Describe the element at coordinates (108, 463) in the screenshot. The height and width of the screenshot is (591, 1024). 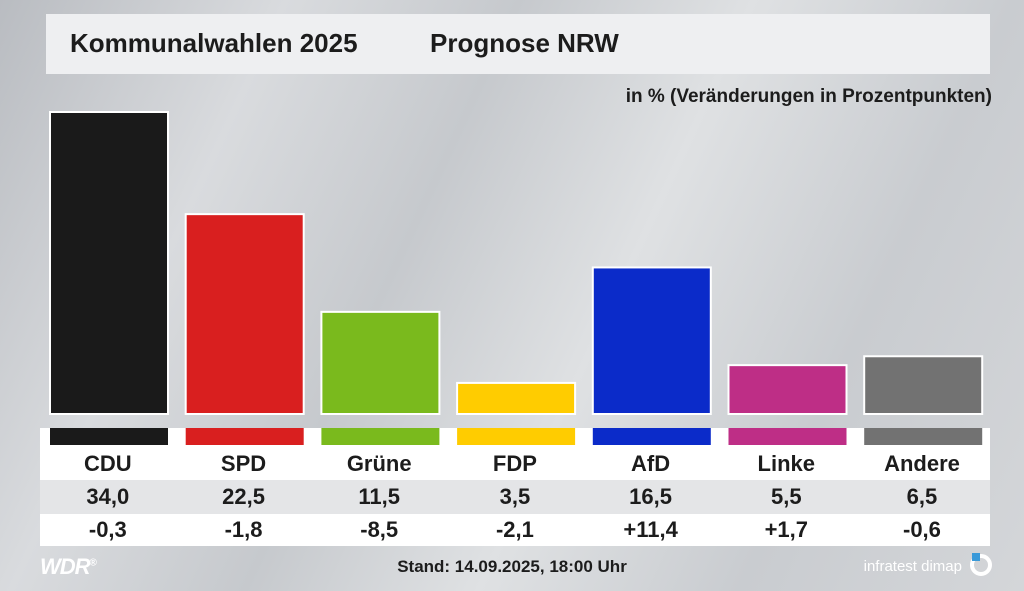
I see `party-name-cdu: CDU` at that location.